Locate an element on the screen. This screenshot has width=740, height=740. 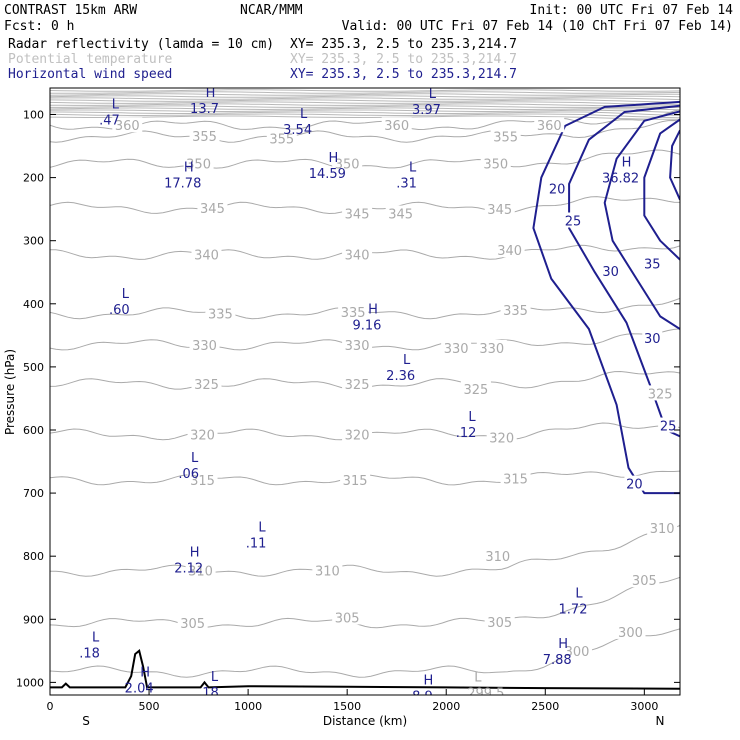
y-tick-label: 1000 is located at coordinates (30, 682).